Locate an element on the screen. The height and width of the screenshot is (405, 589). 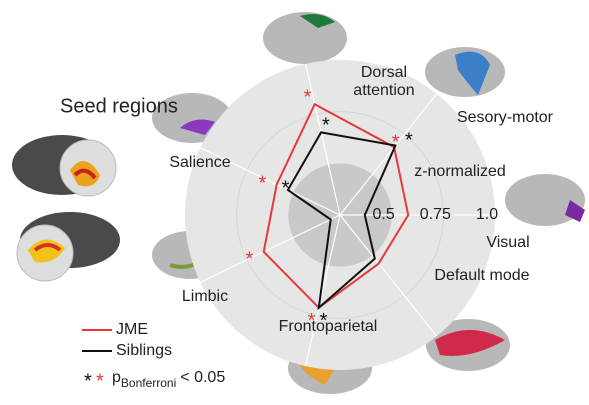
axis-label: Limbic is located at coordinates (205, 296).